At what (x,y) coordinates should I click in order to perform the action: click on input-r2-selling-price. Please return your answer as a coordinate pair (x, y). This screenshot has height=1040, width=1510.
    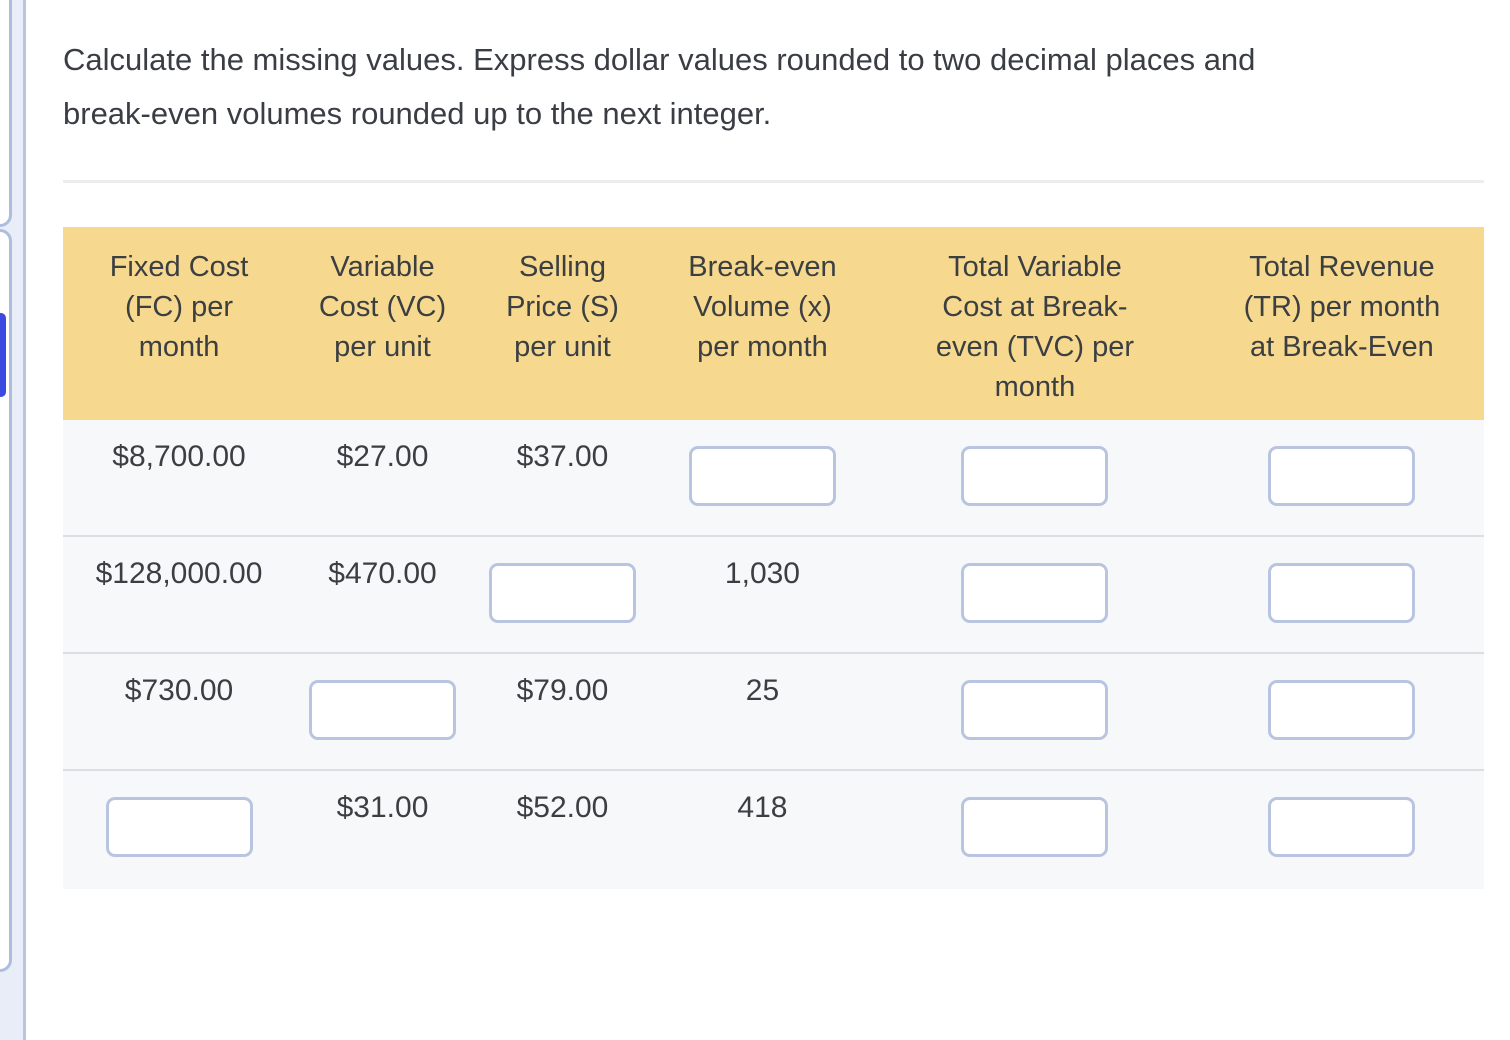
    Looking at the image, I should click on (562, 593).